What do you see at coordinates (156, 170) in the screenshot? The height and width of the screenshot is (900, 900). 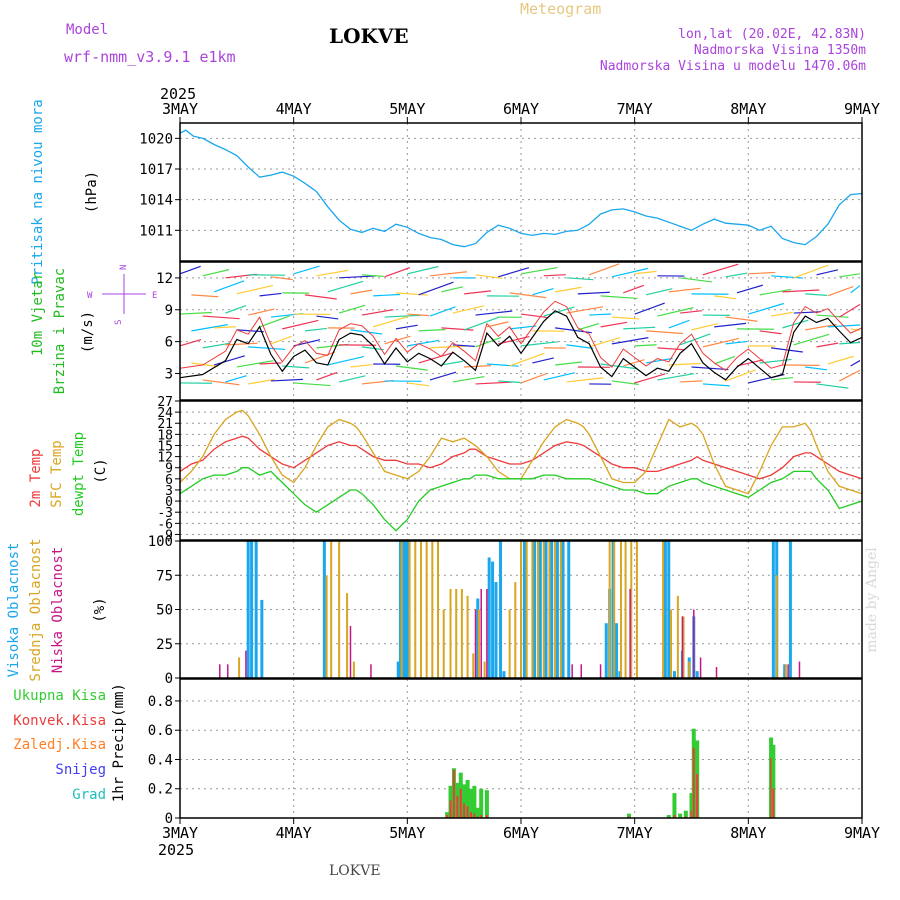 I see `value-tick-label: 1017` at bounding box center [156, 170].